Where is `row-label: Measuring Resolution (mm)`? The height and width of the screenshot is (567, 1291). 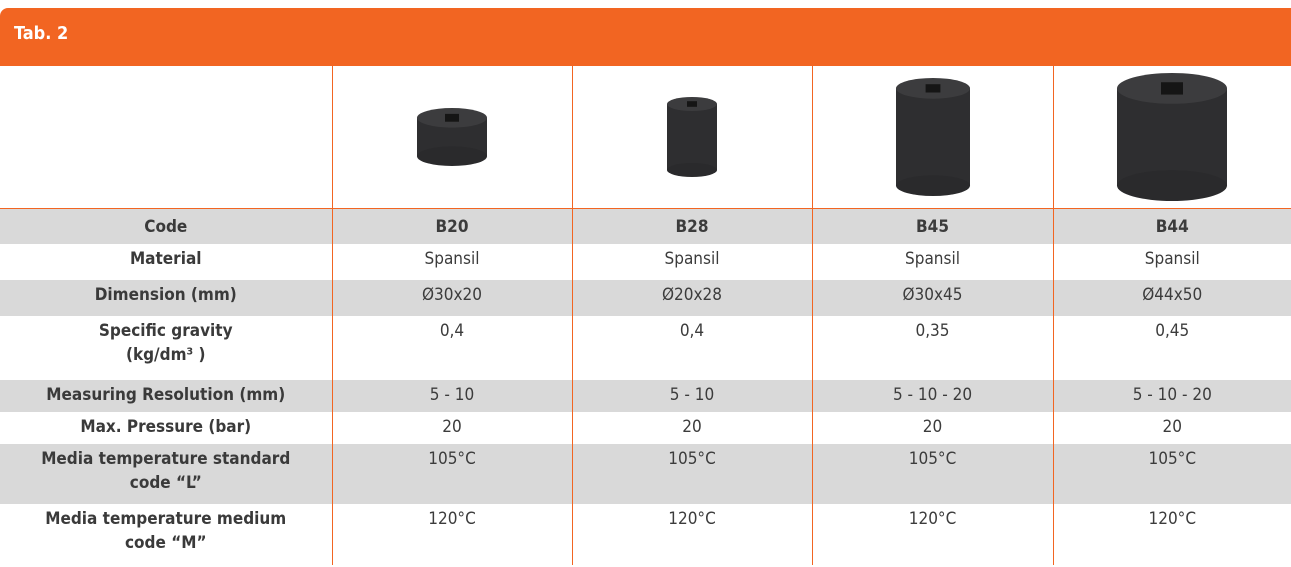
row-label: Measuring Resolution (mm) is located at coordinates (166, 396).